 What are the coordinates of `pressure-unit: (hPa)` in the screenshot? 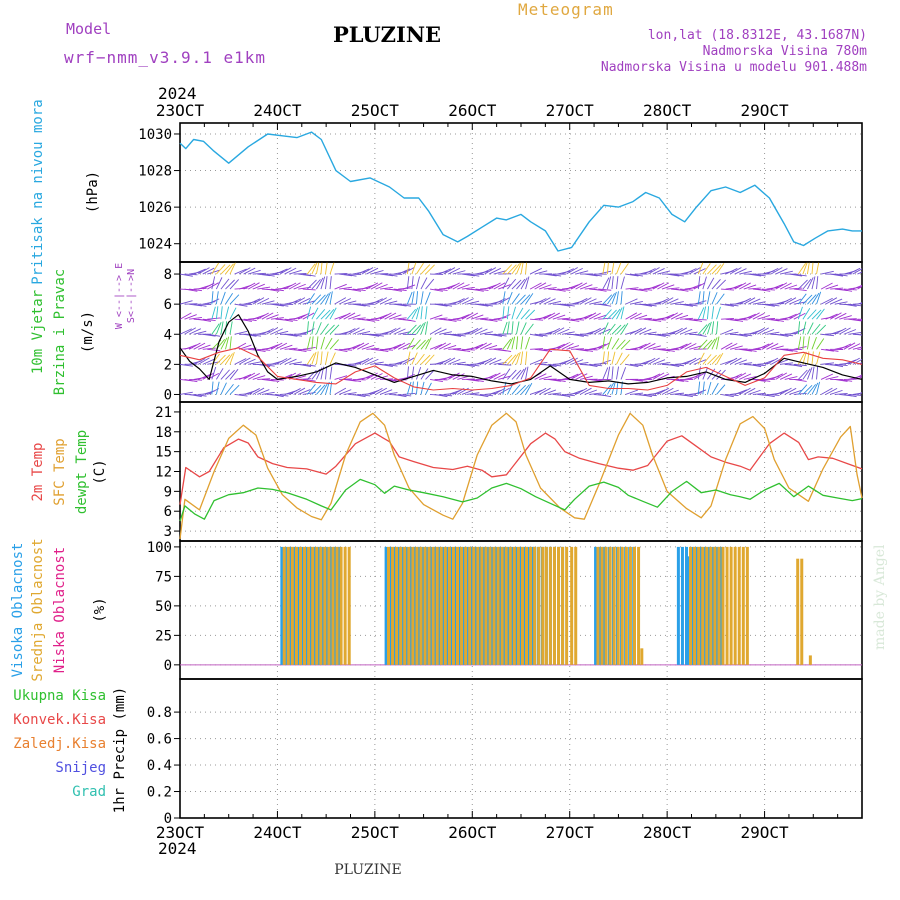 It's located at (93, 192).